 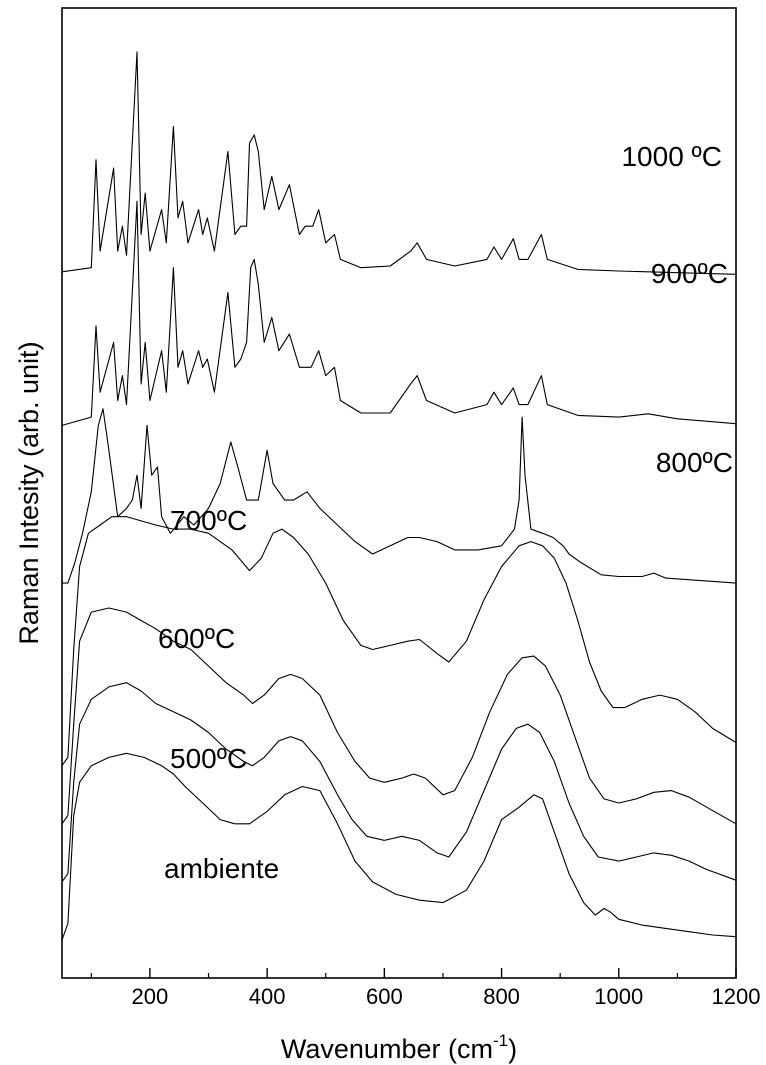 What do you see at coordinates (501, 996) in the screenshot?
I see `x-tick-label: 800` at bounding box center [501, 996].